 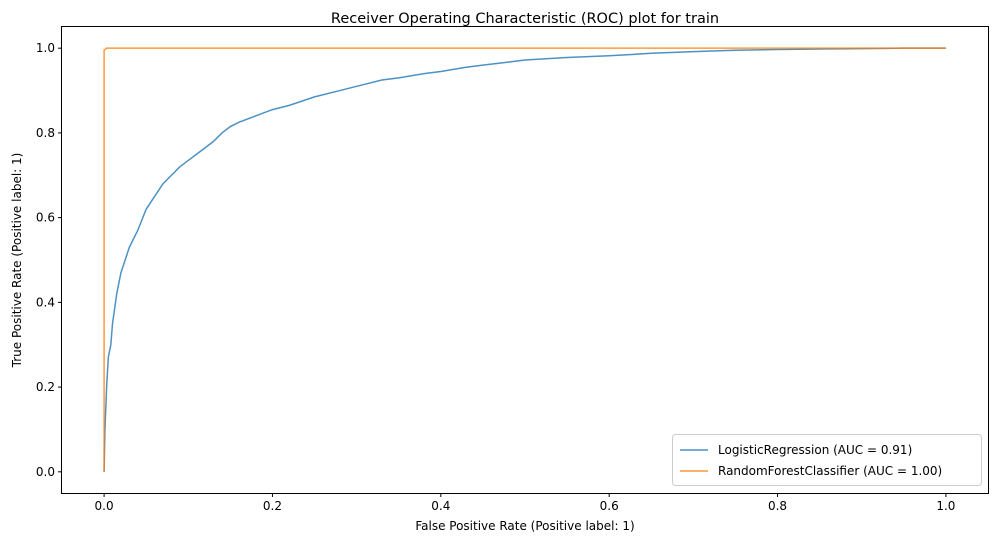 I want to click on y-tick-label: 1.0, so click(x=45, y=48).